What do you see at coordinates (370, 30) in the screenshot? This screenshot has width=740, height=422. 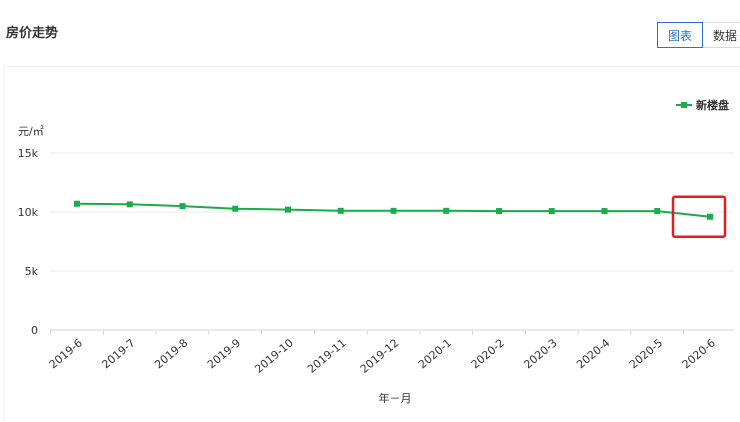 I see `header: 房价走势 图表 数据` at bounding box center [370, 30].